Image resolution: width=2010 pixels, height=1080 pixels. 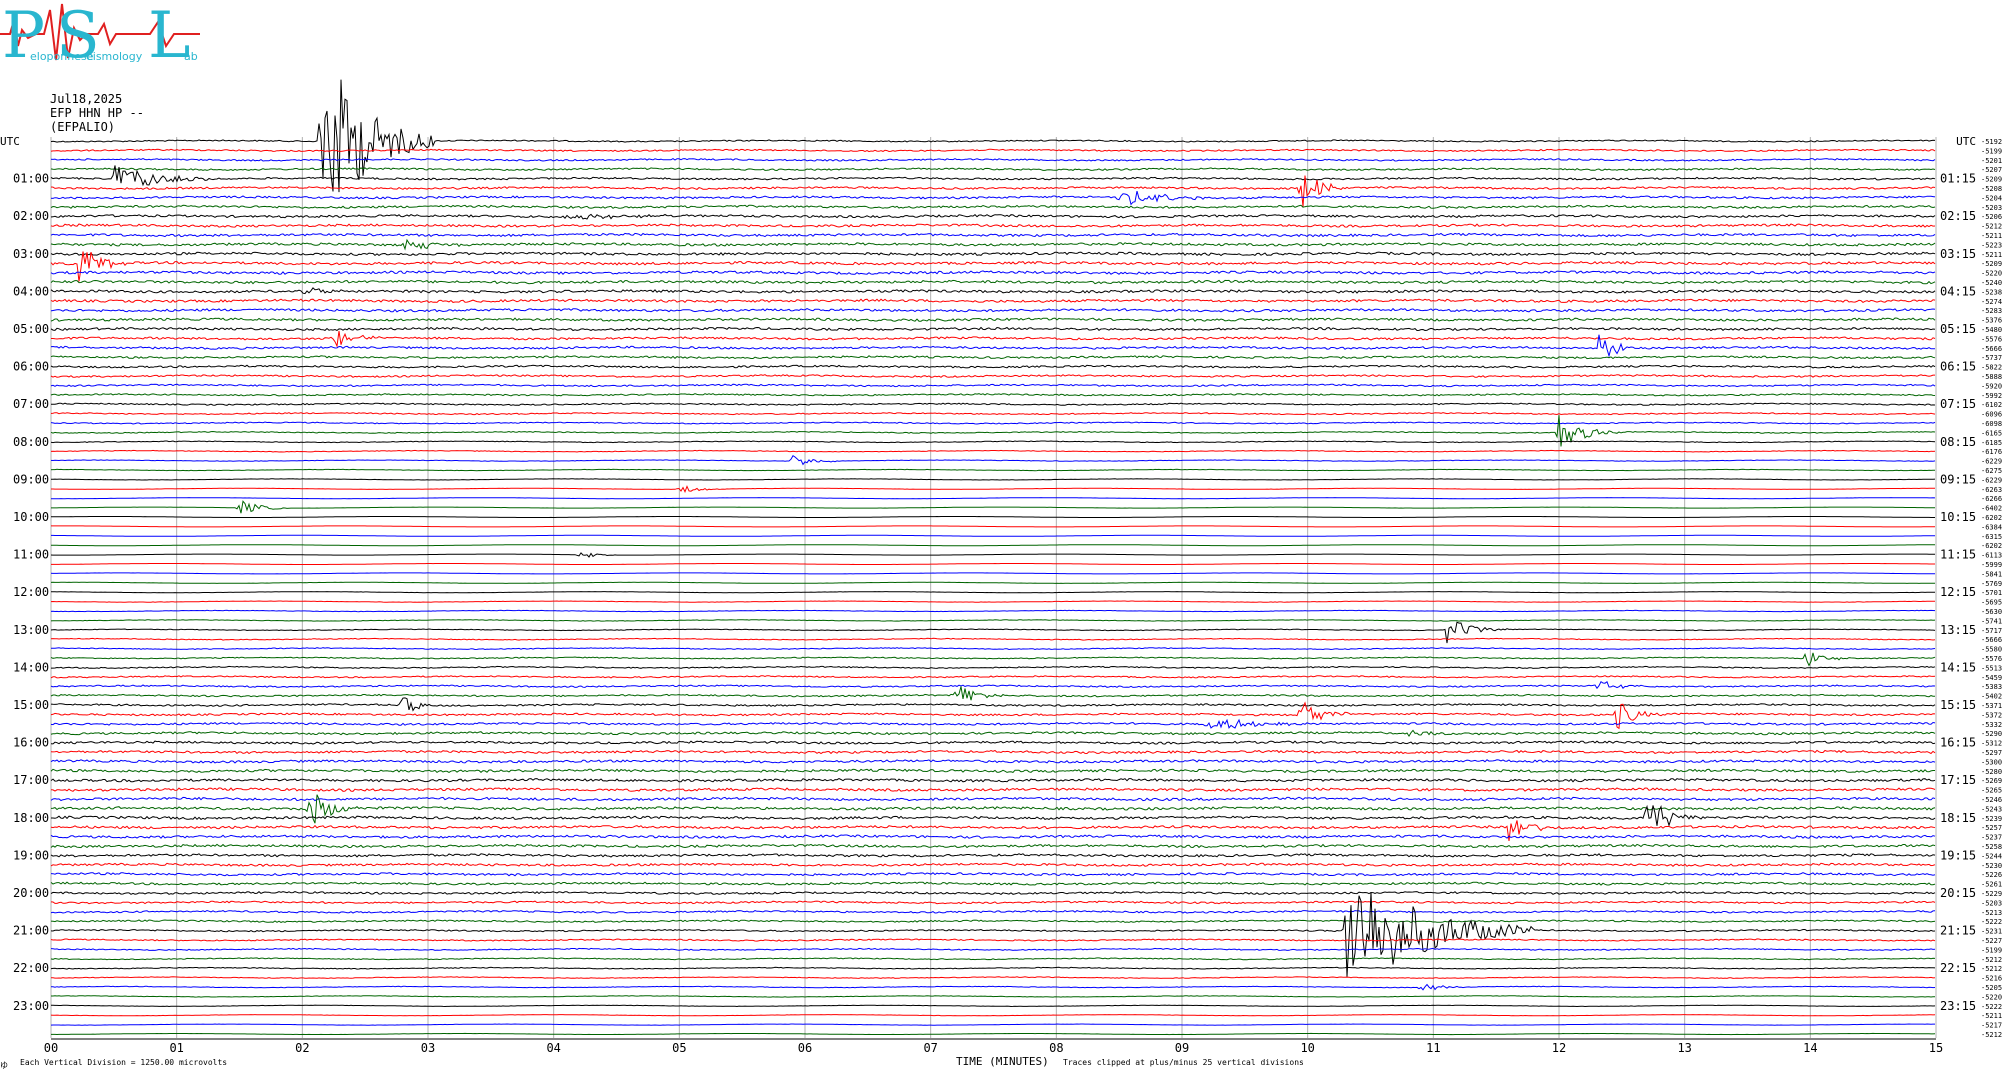 I want to click on trace-offset-label: -5261, so click(x=1991, y=885).